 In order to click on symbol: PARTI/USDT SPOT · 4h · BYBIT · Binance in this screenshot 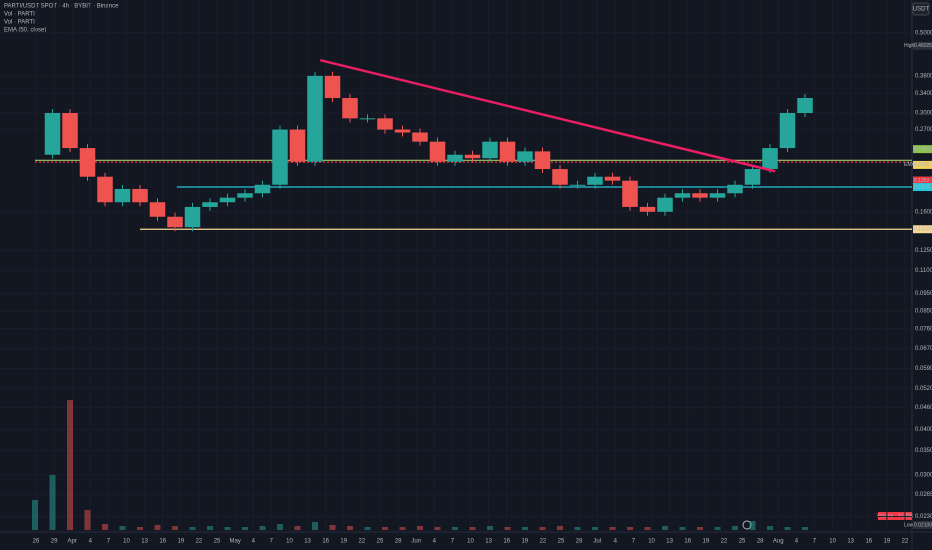, I will do `click(61, 7)`.